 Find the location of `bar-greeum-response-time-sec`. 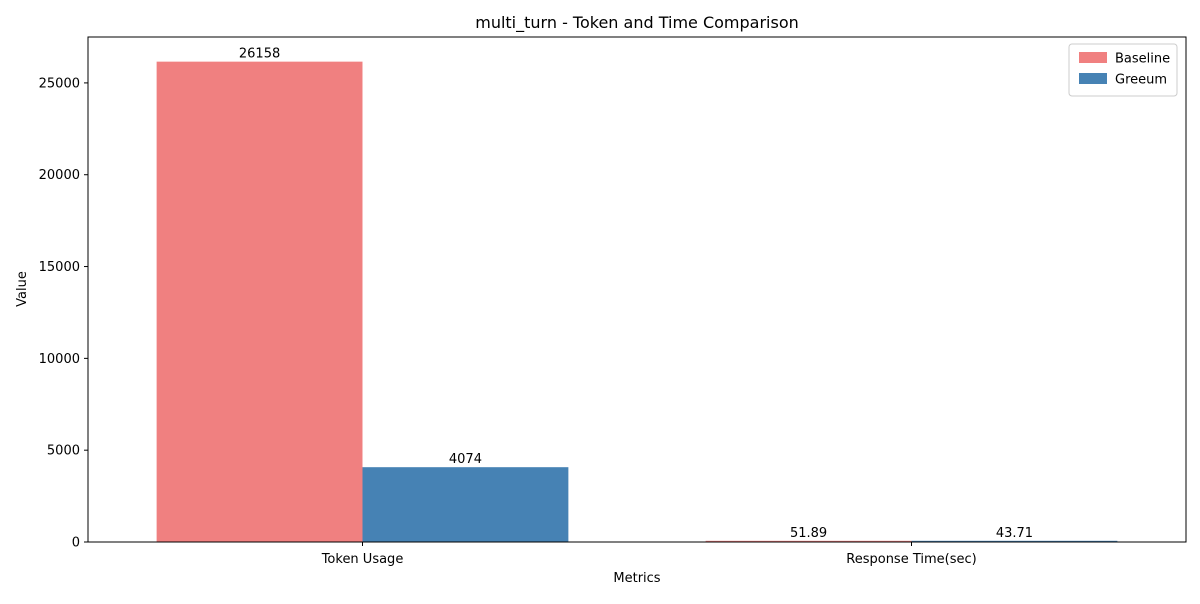

bar-greeum-response-time-sec is located at coordinates (1014, 541).